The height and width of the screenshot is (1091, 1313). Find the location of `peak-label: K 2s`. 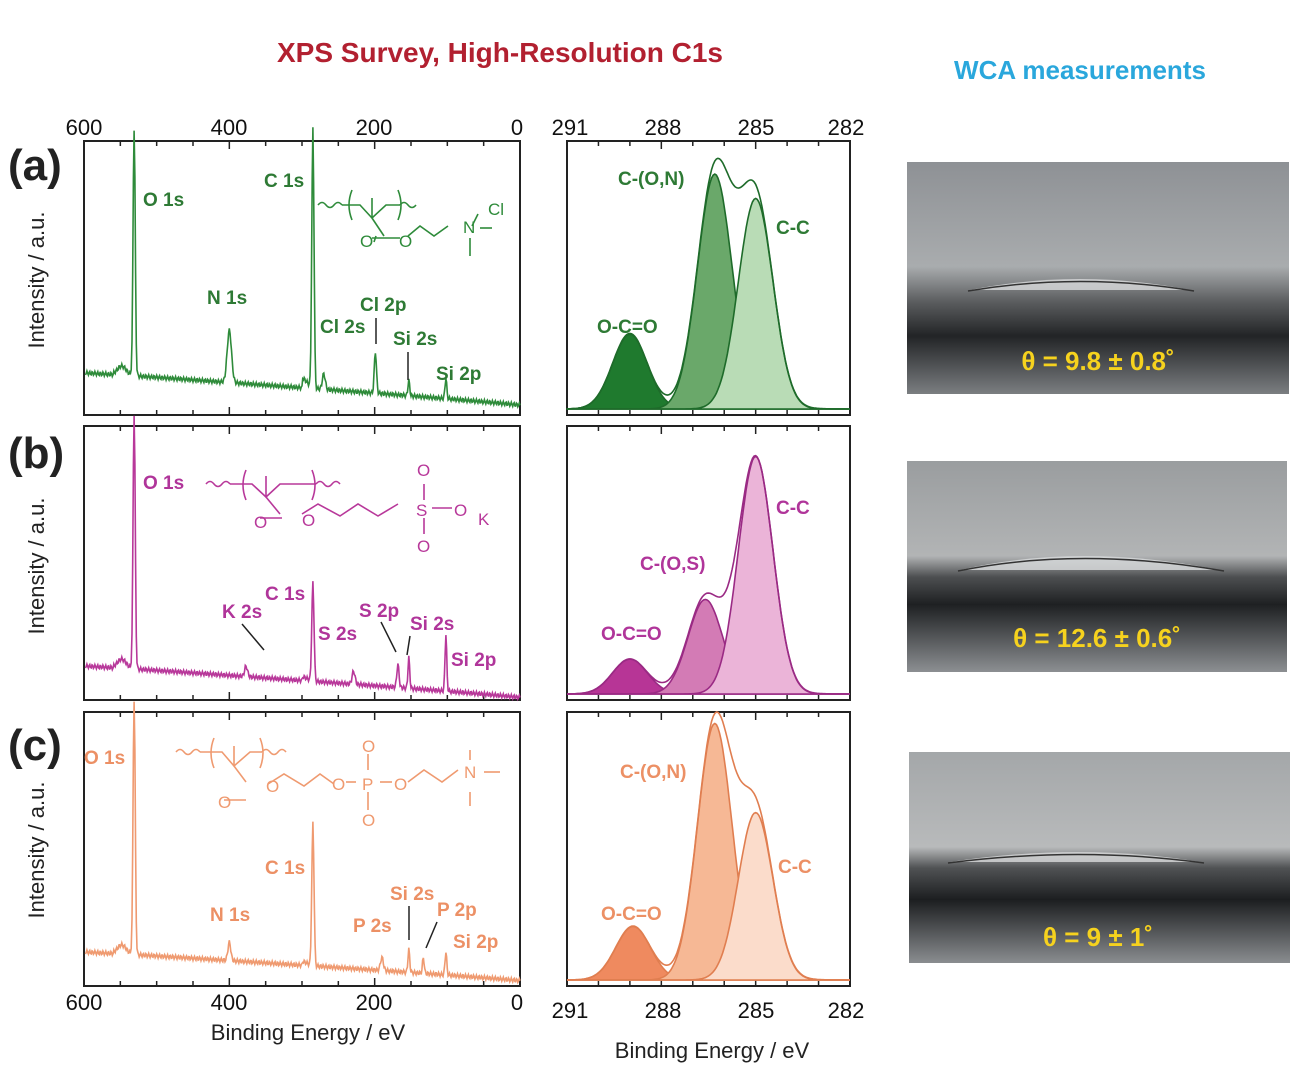

peak-label: K 2s is located at coordinates (242, 612).